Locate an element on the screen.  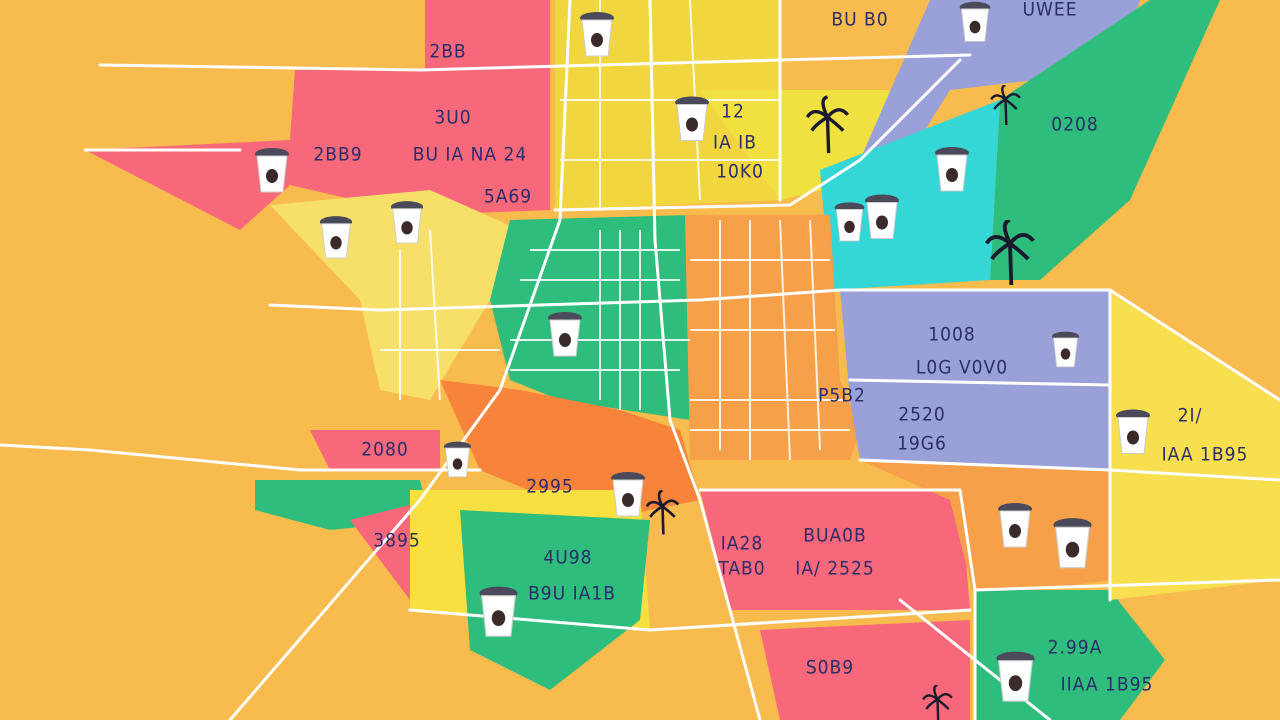
label: 19G6 is located at coordinates (922, 444).